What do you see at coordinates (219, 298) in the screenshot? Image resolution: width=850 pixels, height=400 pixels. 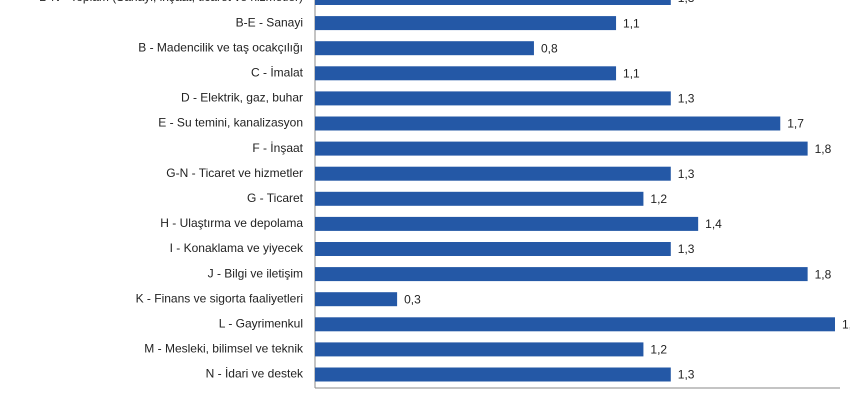 I see `category-label: K - Finans ve sigorta faaliyetleri` at bounding box center [219, 298].